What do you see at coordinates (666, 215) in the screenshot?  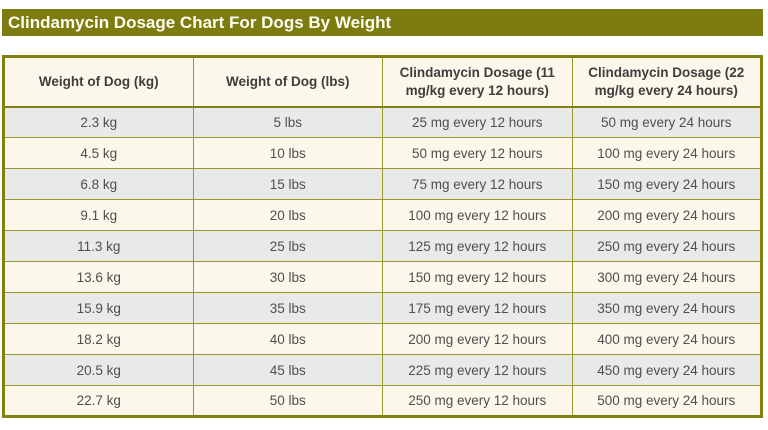 I see `table-cell: 200 mg every 24 hours` at bounding box center [666, 215].